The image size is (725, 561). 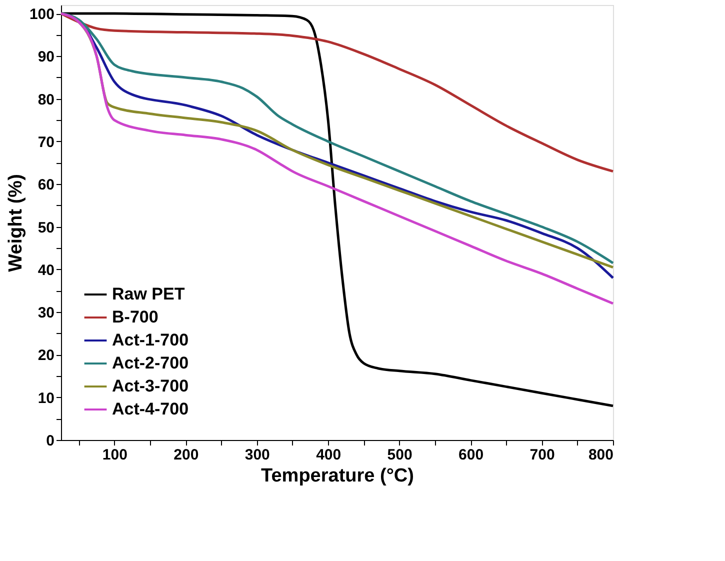 What do you see at coordinates (542, 455) in the screenshot?
I see `x-tick-label: 700` at bounding box center [542, 455].